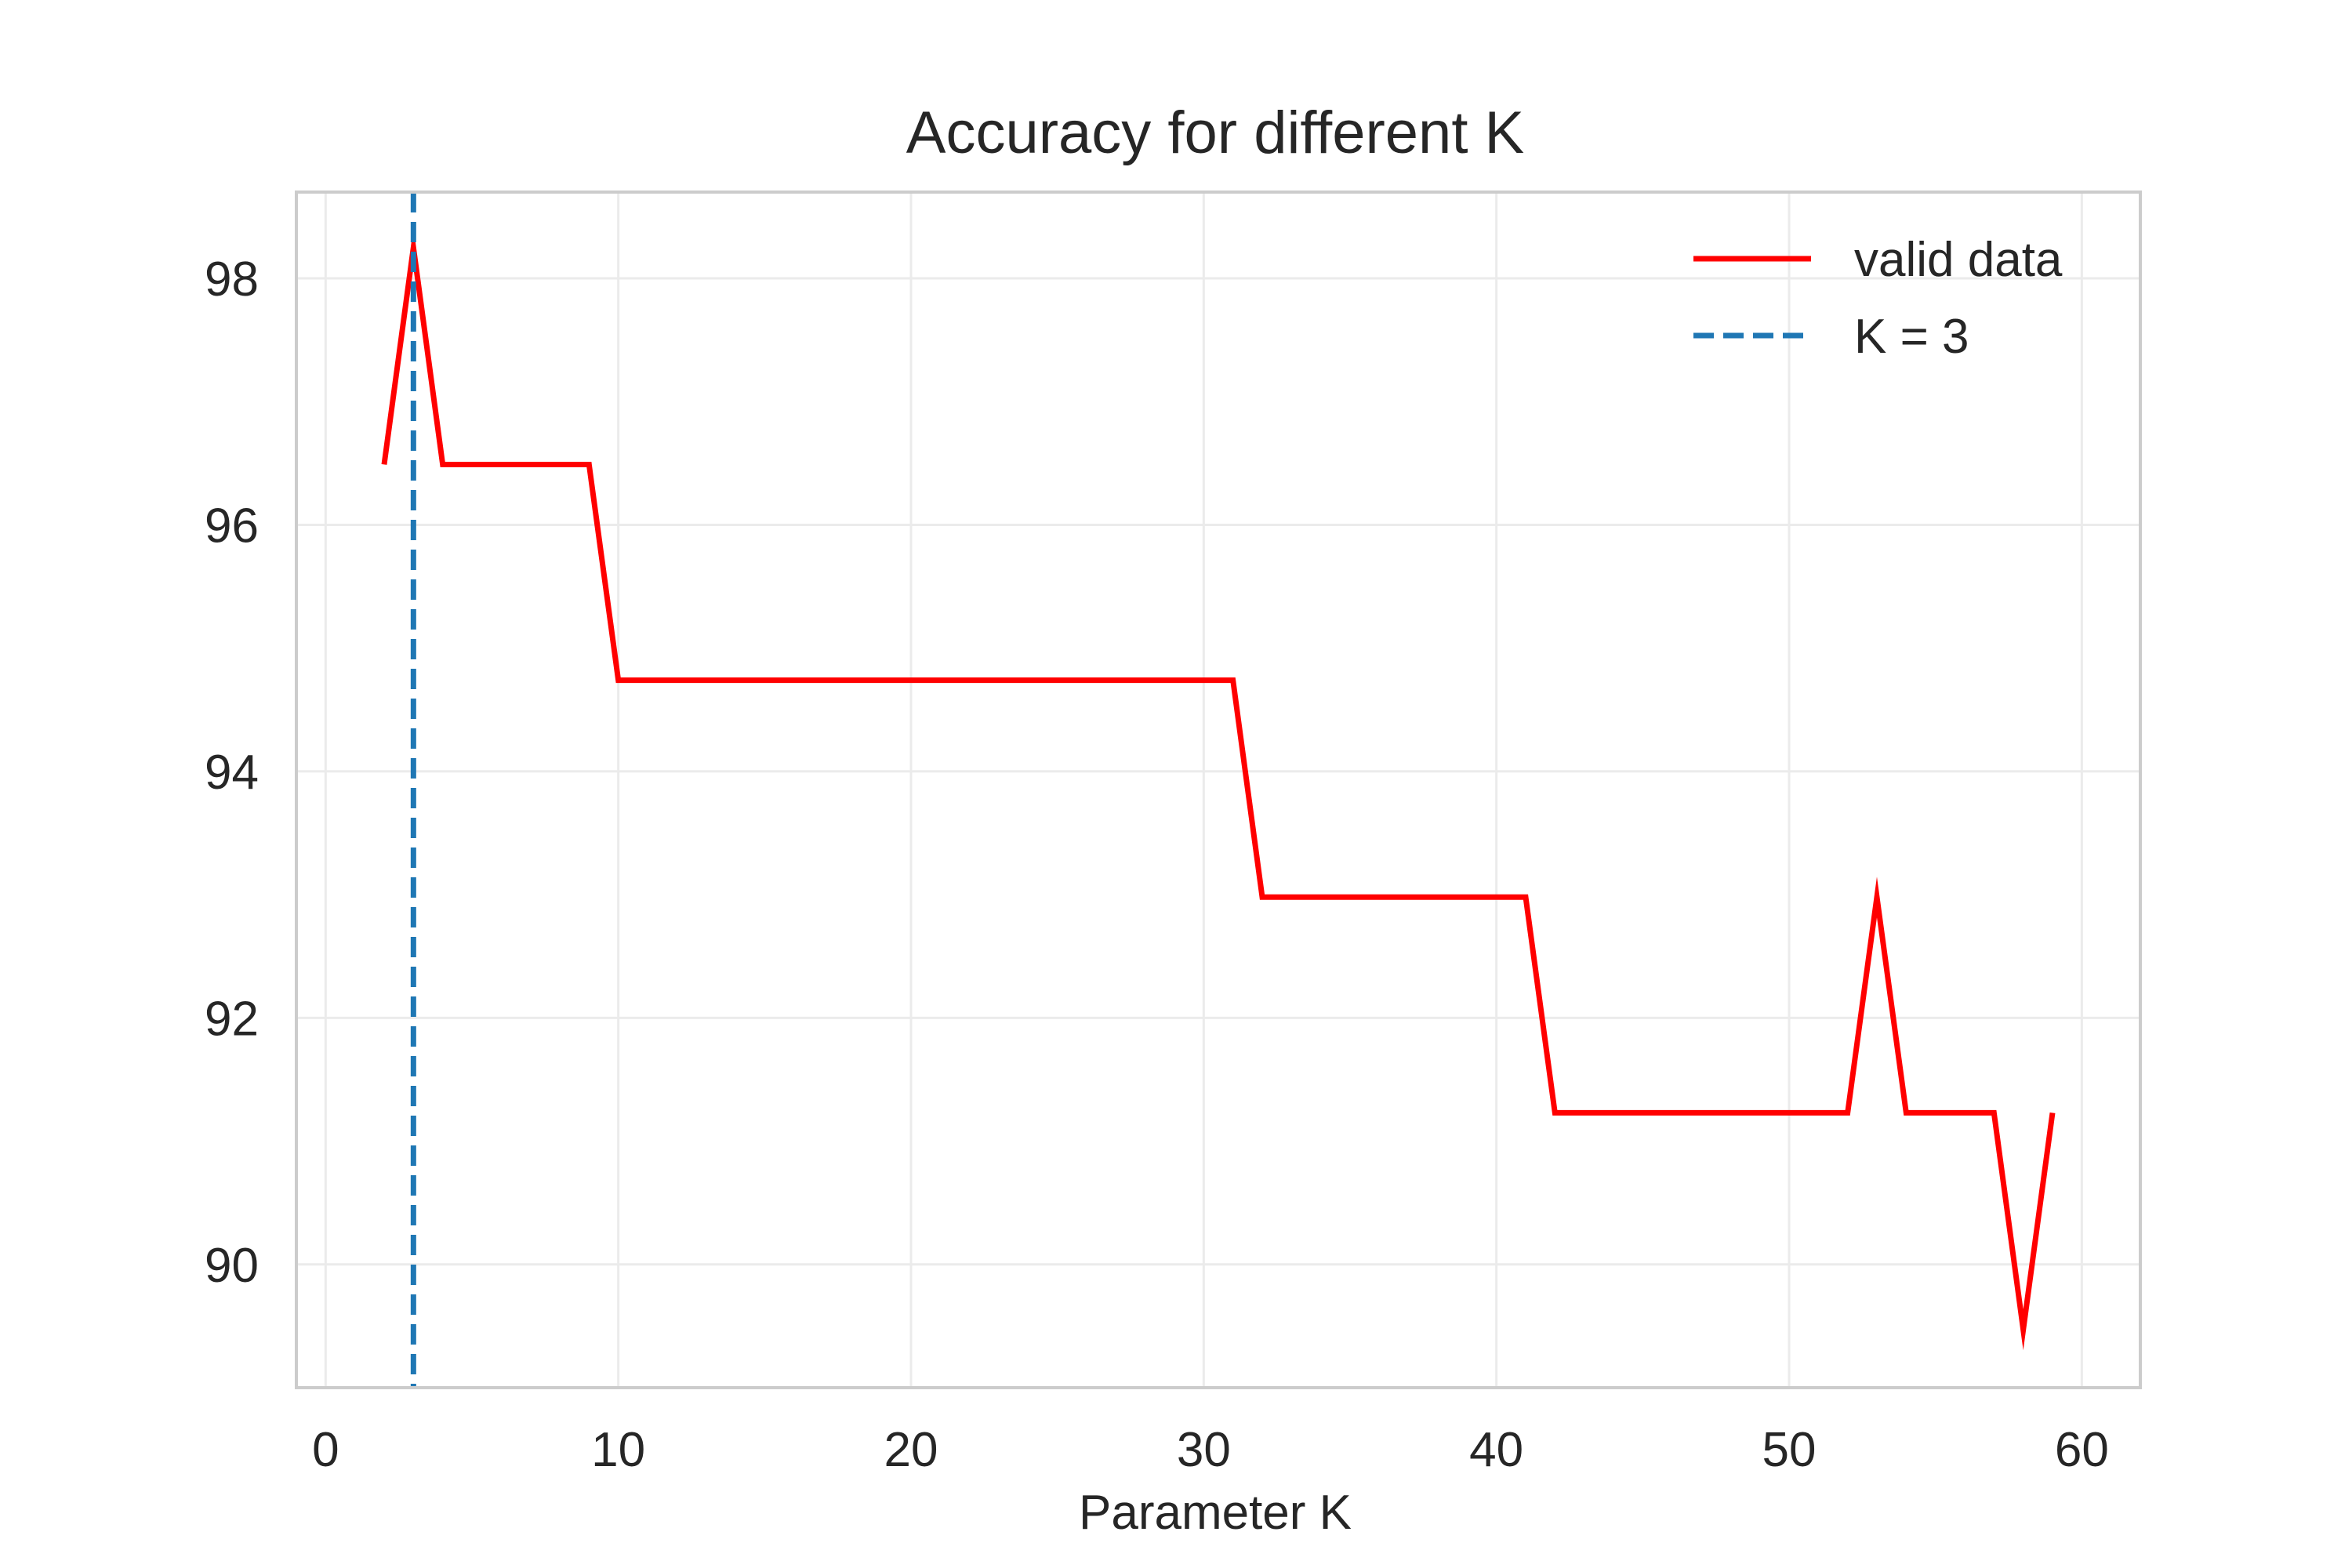 Image resolution: width=2352 pixels, height=1568 pixels. Describe the element at coordinates (618, 1450) in the screenshot. I see `x-tick-label: 10` at that location.